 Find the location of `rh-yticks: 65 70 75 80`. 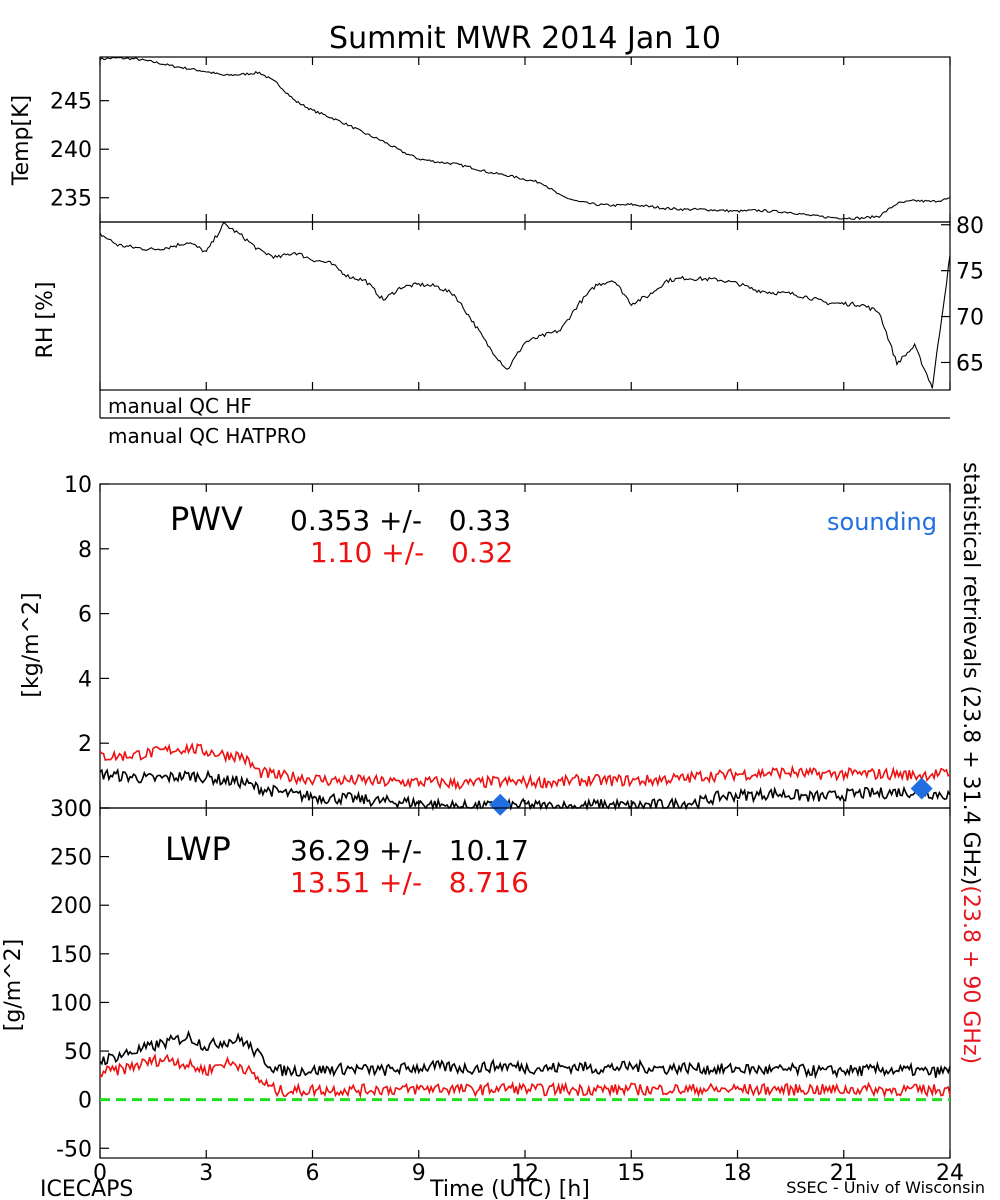

rh-yticks: 65 70 75 80 is located at coordinates (541, 302).